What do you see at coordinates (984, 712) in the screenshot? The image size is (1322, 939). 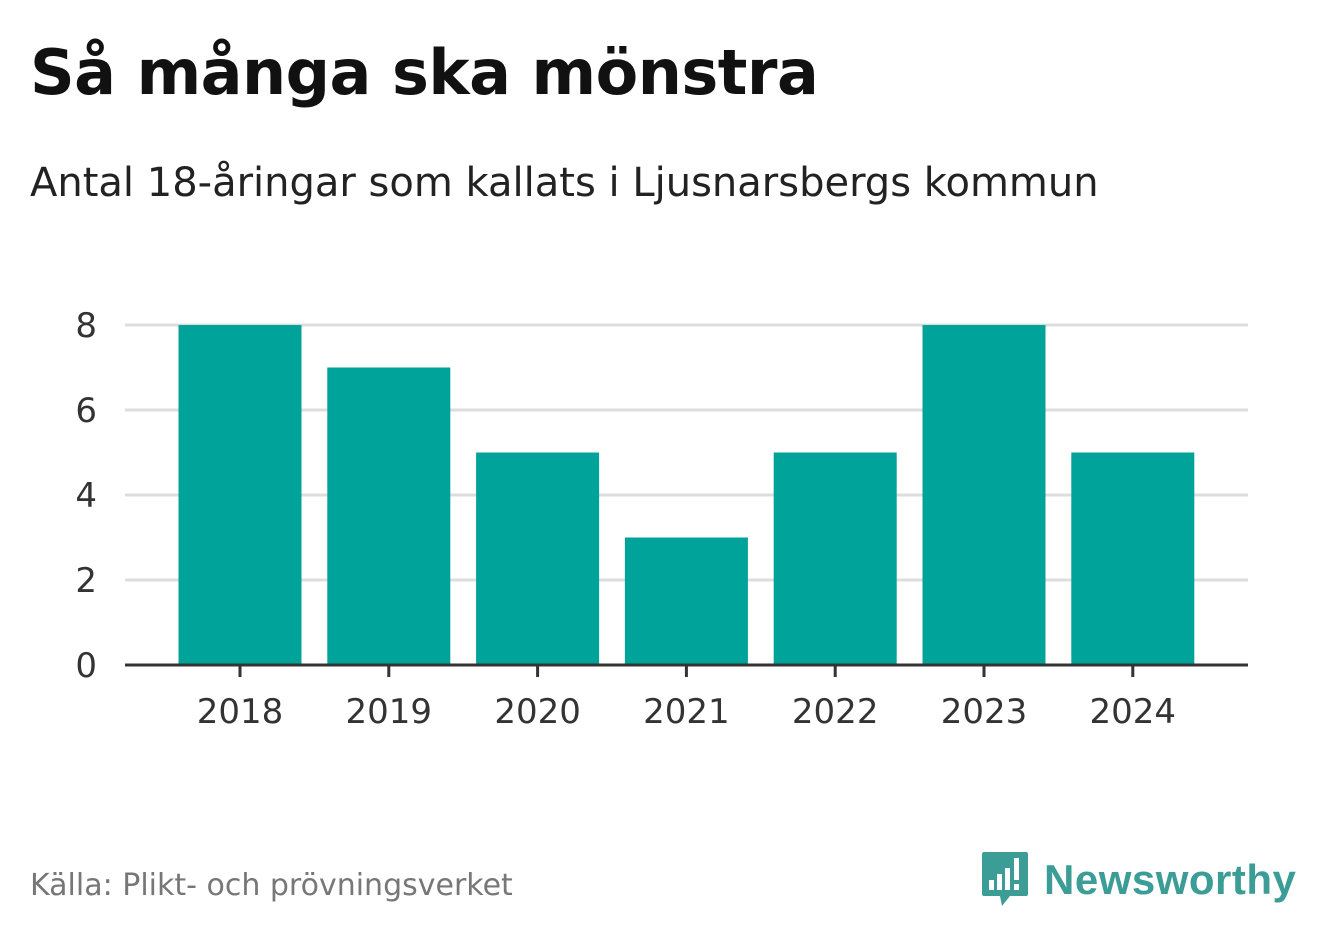 I see `x-tick-label: 2023` at bounding box center [984, 712].